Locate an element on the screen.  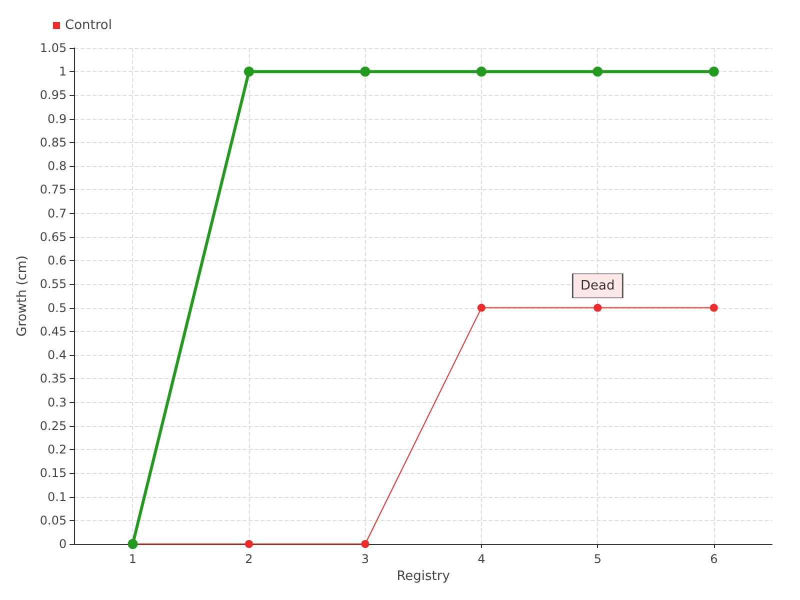
x-tick-label: 2 is located at coordinates (249, 559).